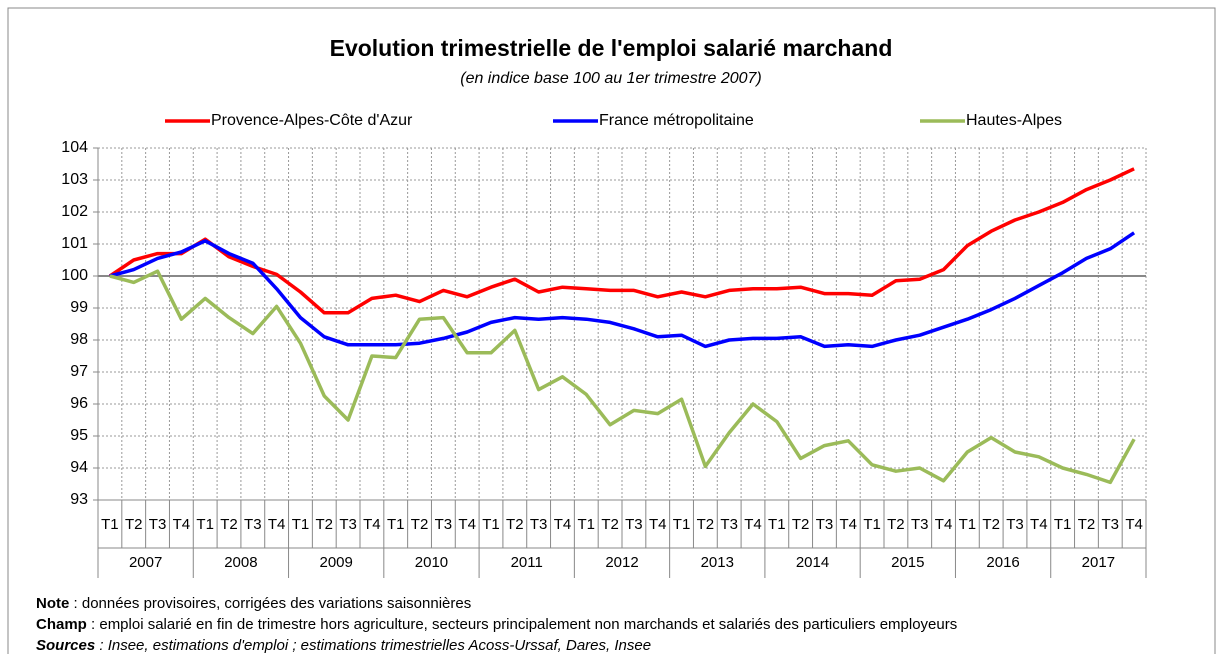 The width and height of the screenshot is (1225, 654). Describe the element at coordinates (527, 562) in the screenshot. I see `year-label: 2011` at that location.